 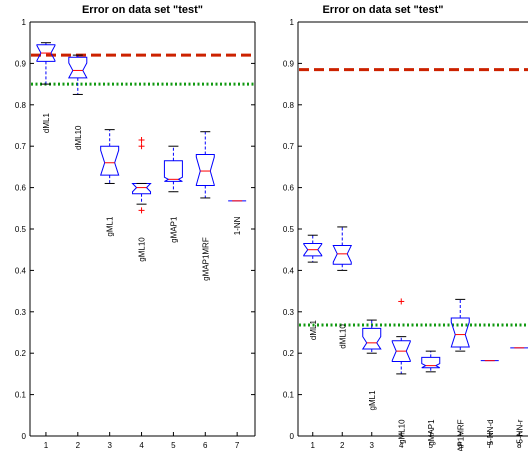 What do you see at coordinates (519, 445) in the screenshot?
I see `x-tick-label: 8` at bounding box center [519, 445].